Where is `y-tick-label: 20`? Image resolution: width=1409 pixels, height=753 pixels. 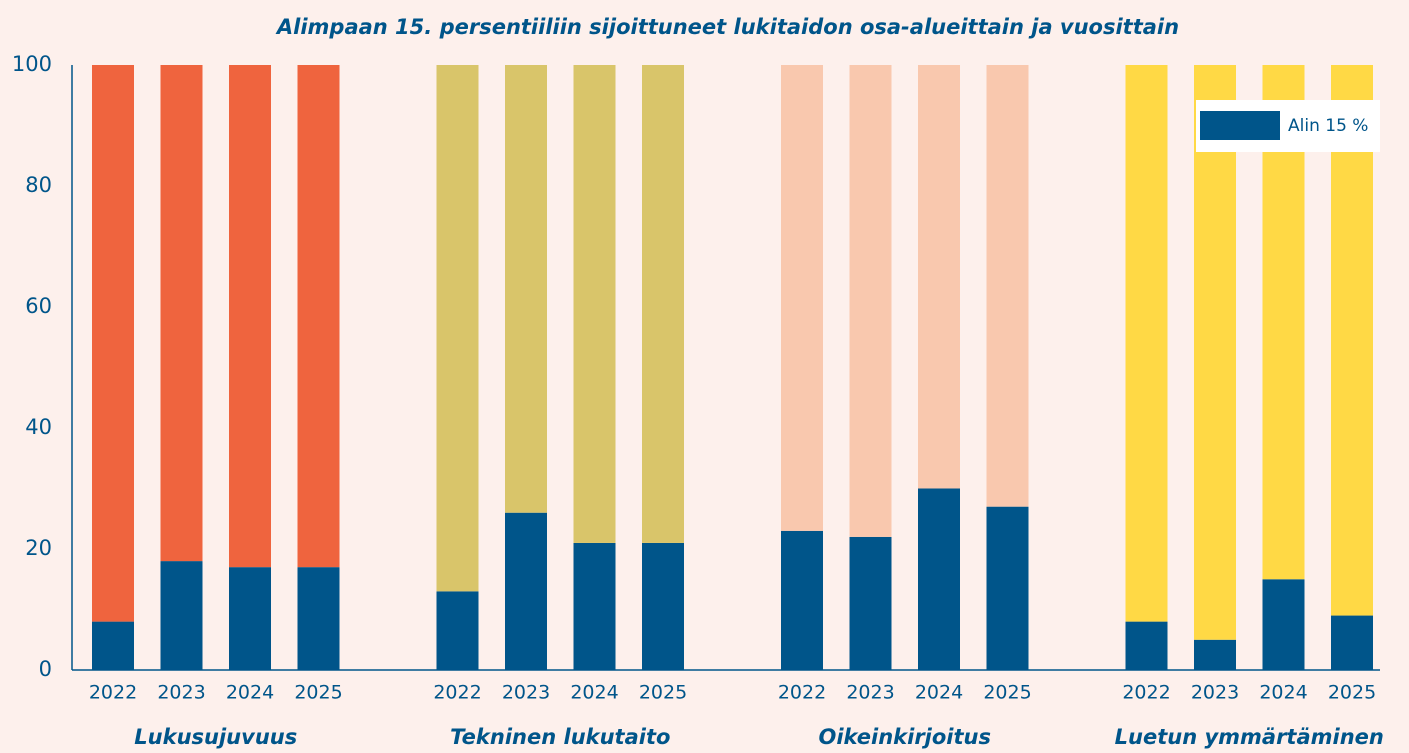 y-tick-label: 20 is located at coordinates (38, 548).